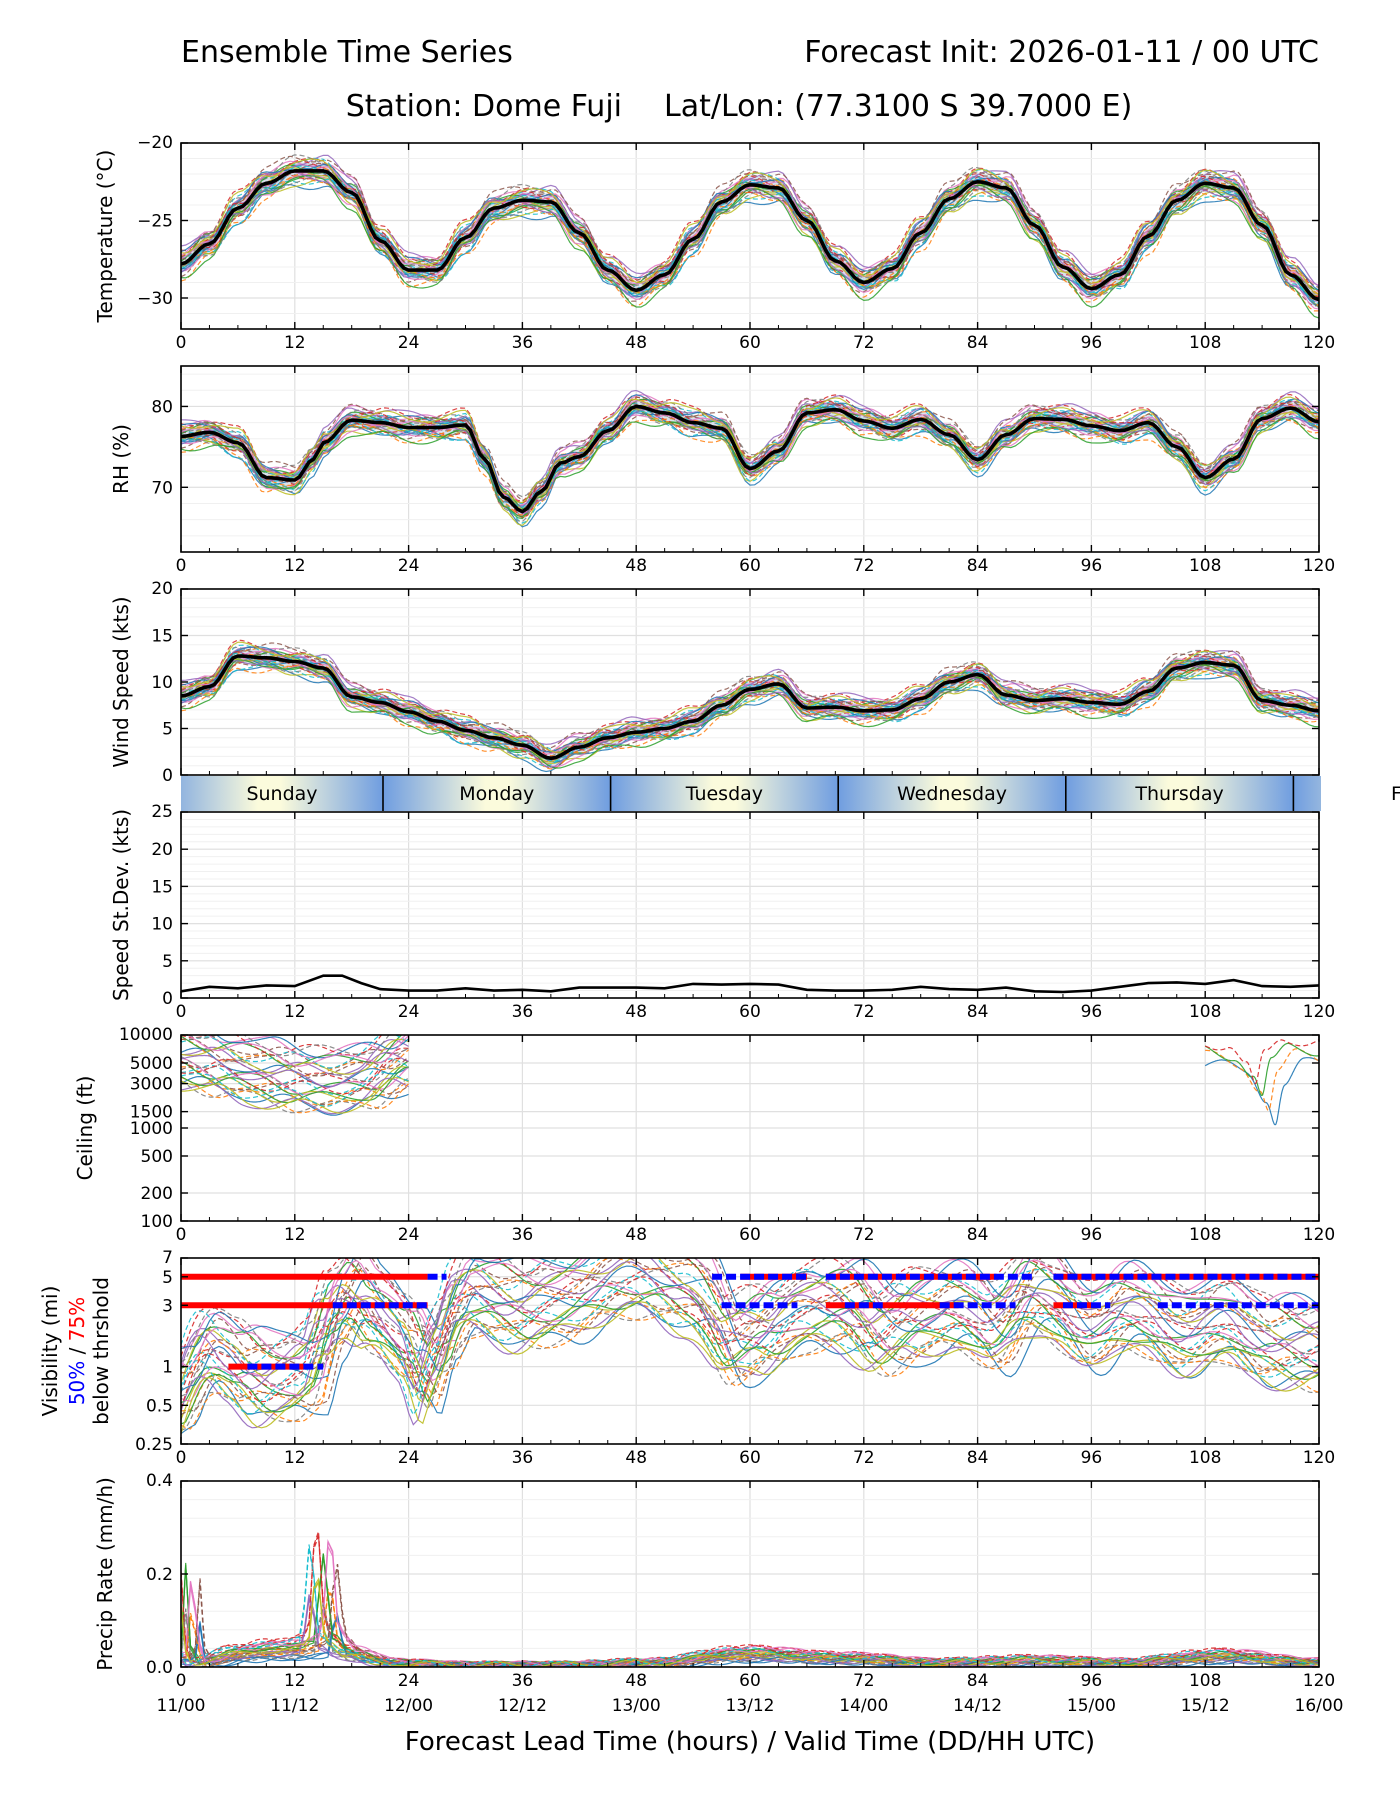 This screenshot has height=1800, width=1400. I want to click on y-tick-labels: −30 −25 −20, so click(728, 221).